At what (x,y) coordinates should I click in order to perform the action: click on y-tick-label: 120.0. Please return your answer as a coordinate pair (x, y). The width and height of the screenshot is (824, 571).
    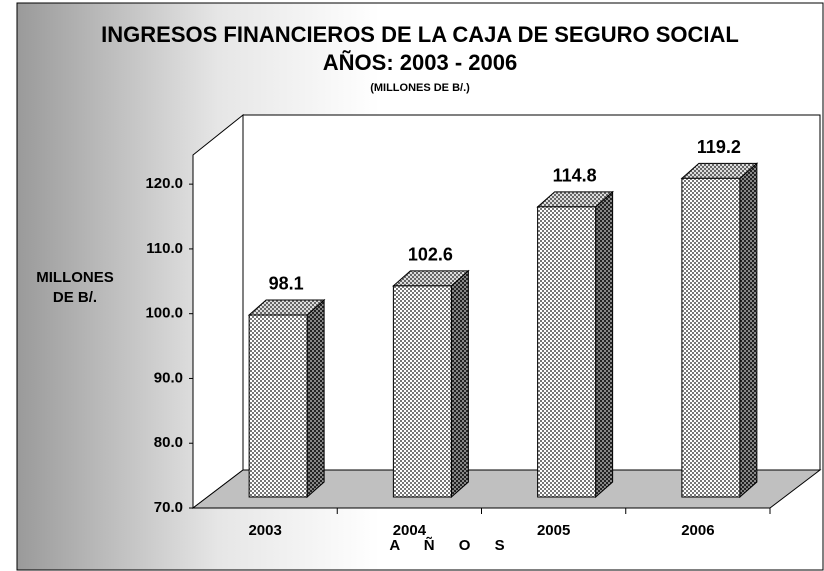
    Looking at the image, I should click on (164, 183).